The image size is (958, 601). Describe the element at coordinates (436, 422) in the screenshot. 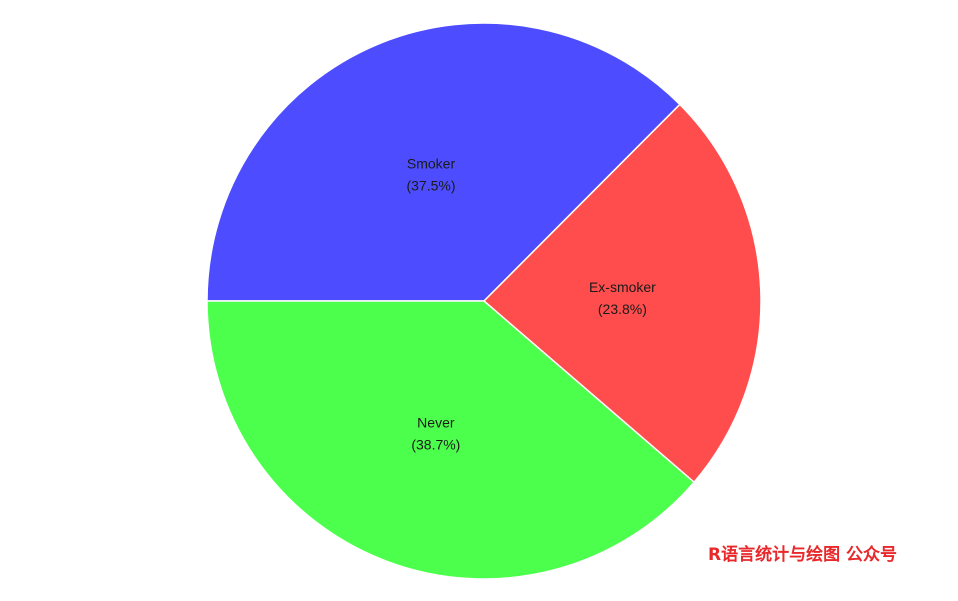

I see `slice-name-label: Never` at that location.